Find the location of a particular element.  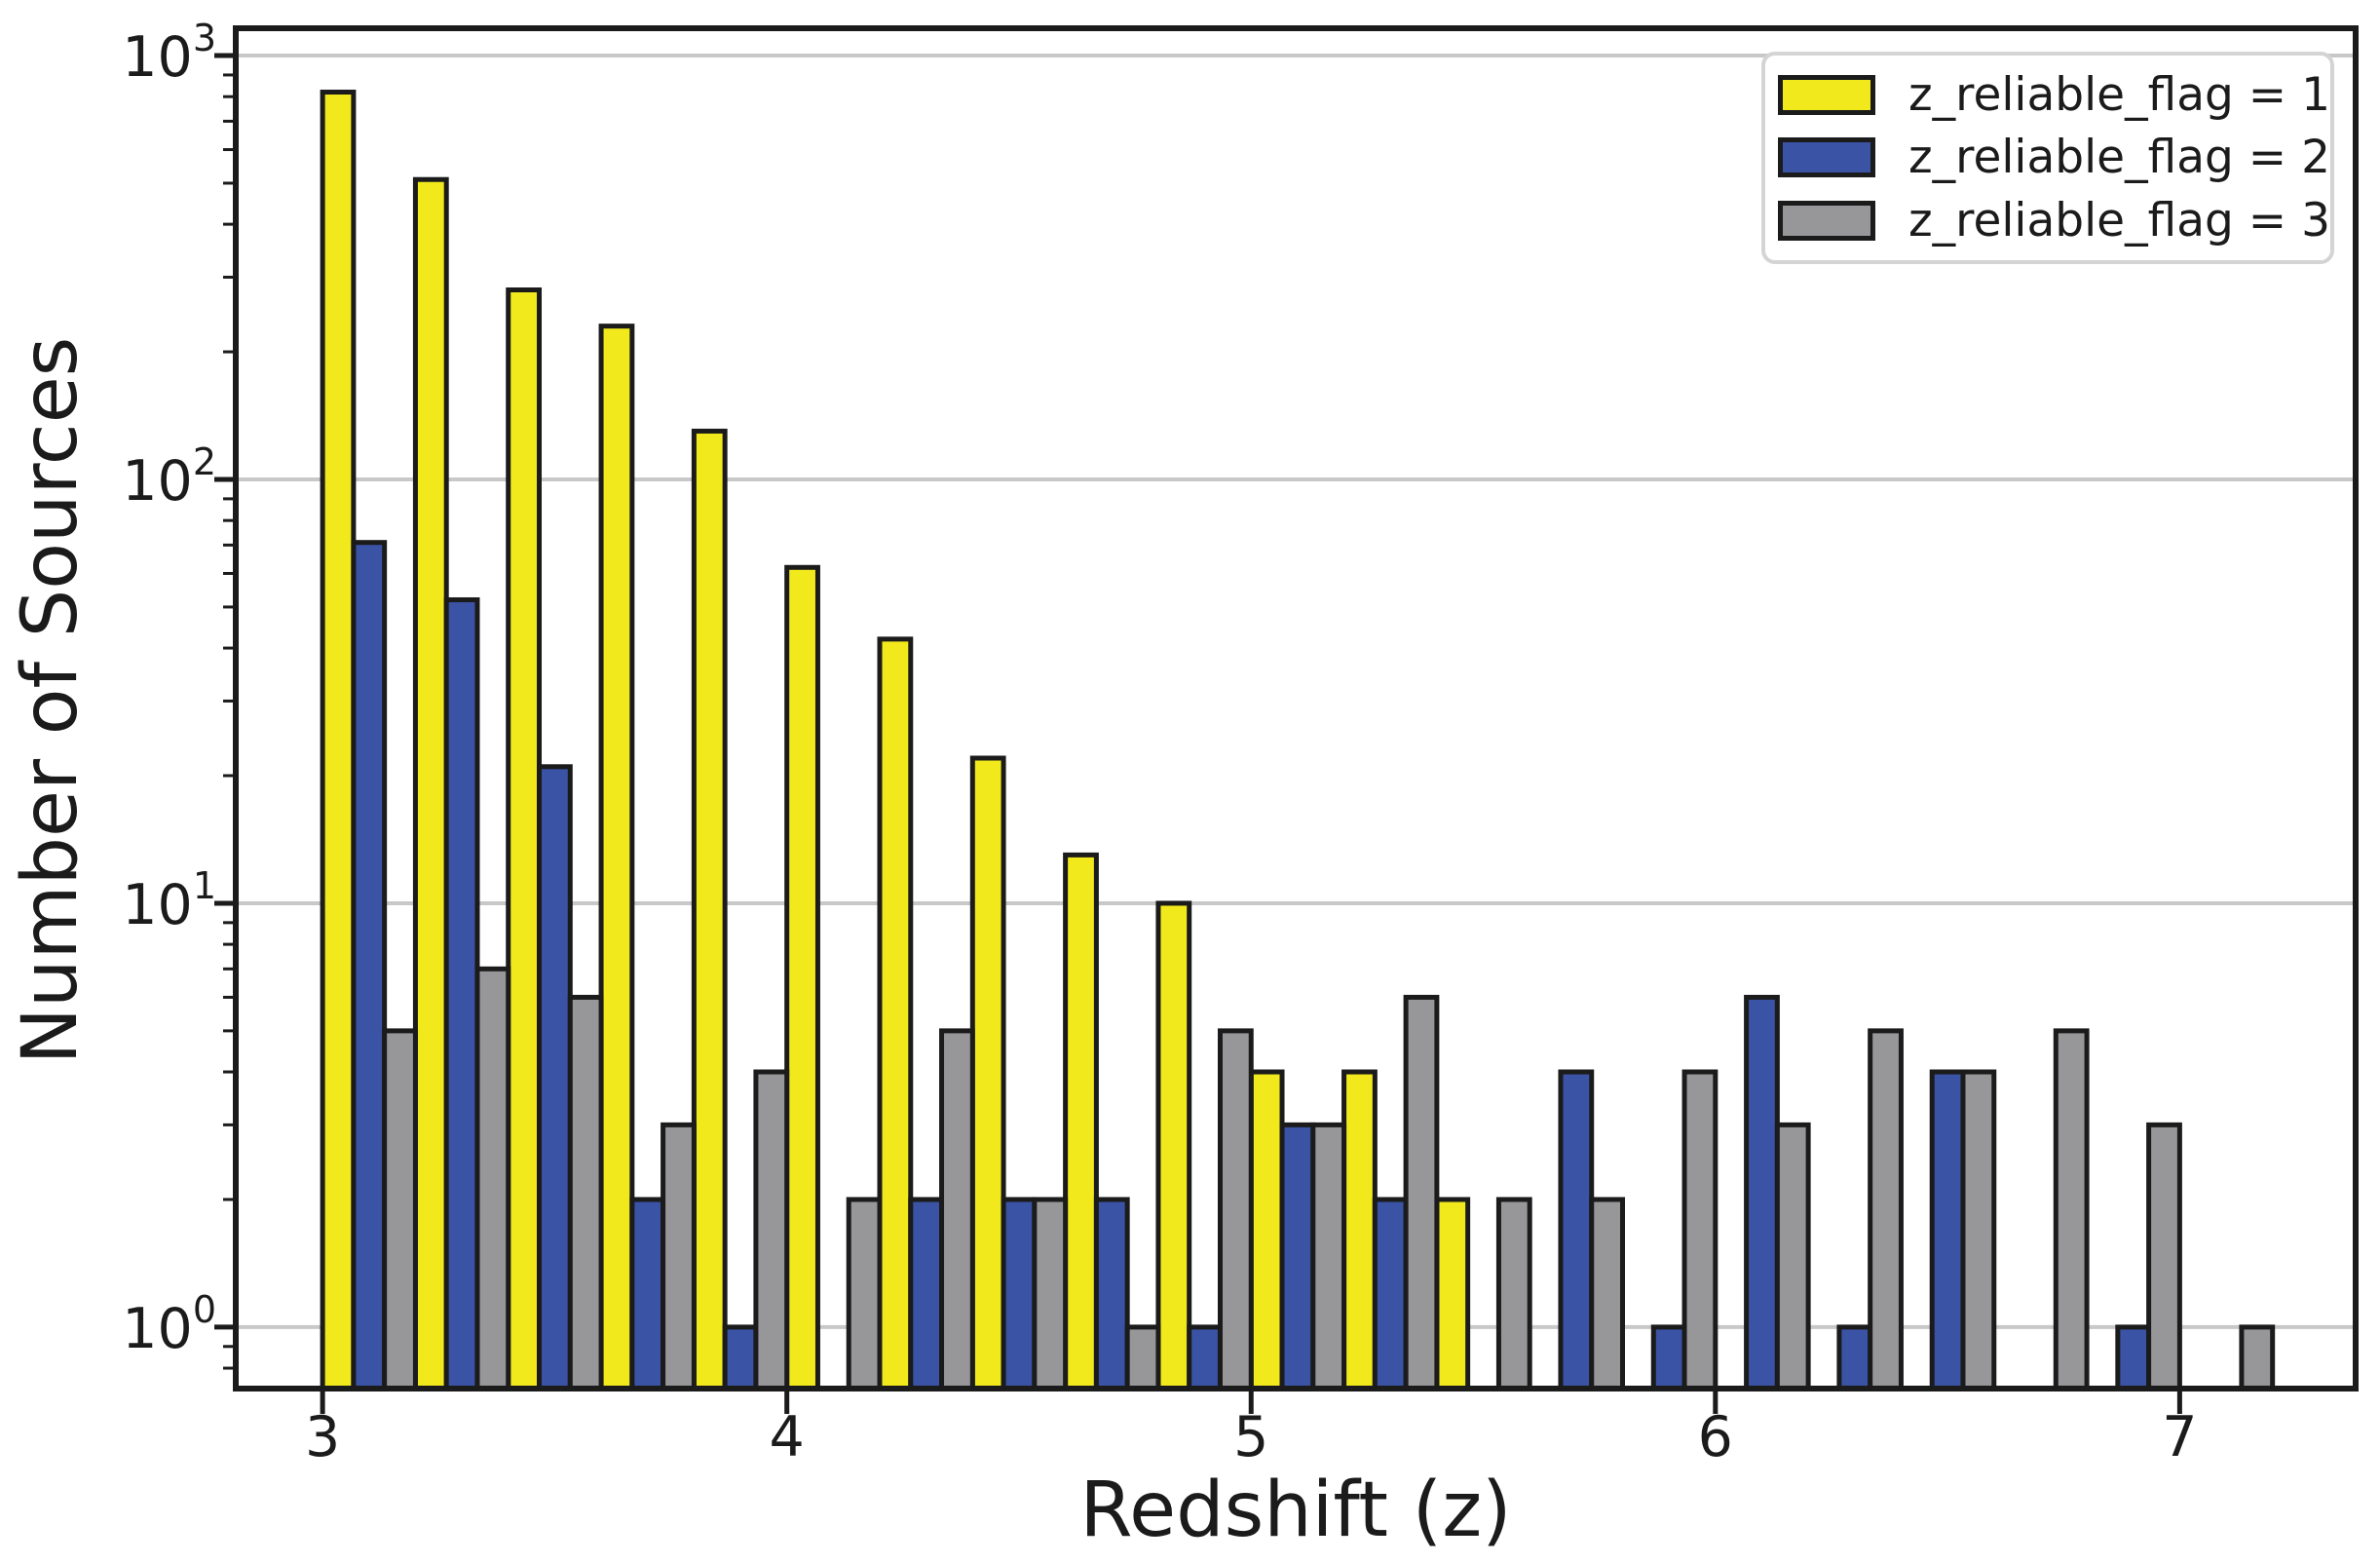

legend-label-3: z_reliable_flag = 3 is located at coordinates (2119, 221).